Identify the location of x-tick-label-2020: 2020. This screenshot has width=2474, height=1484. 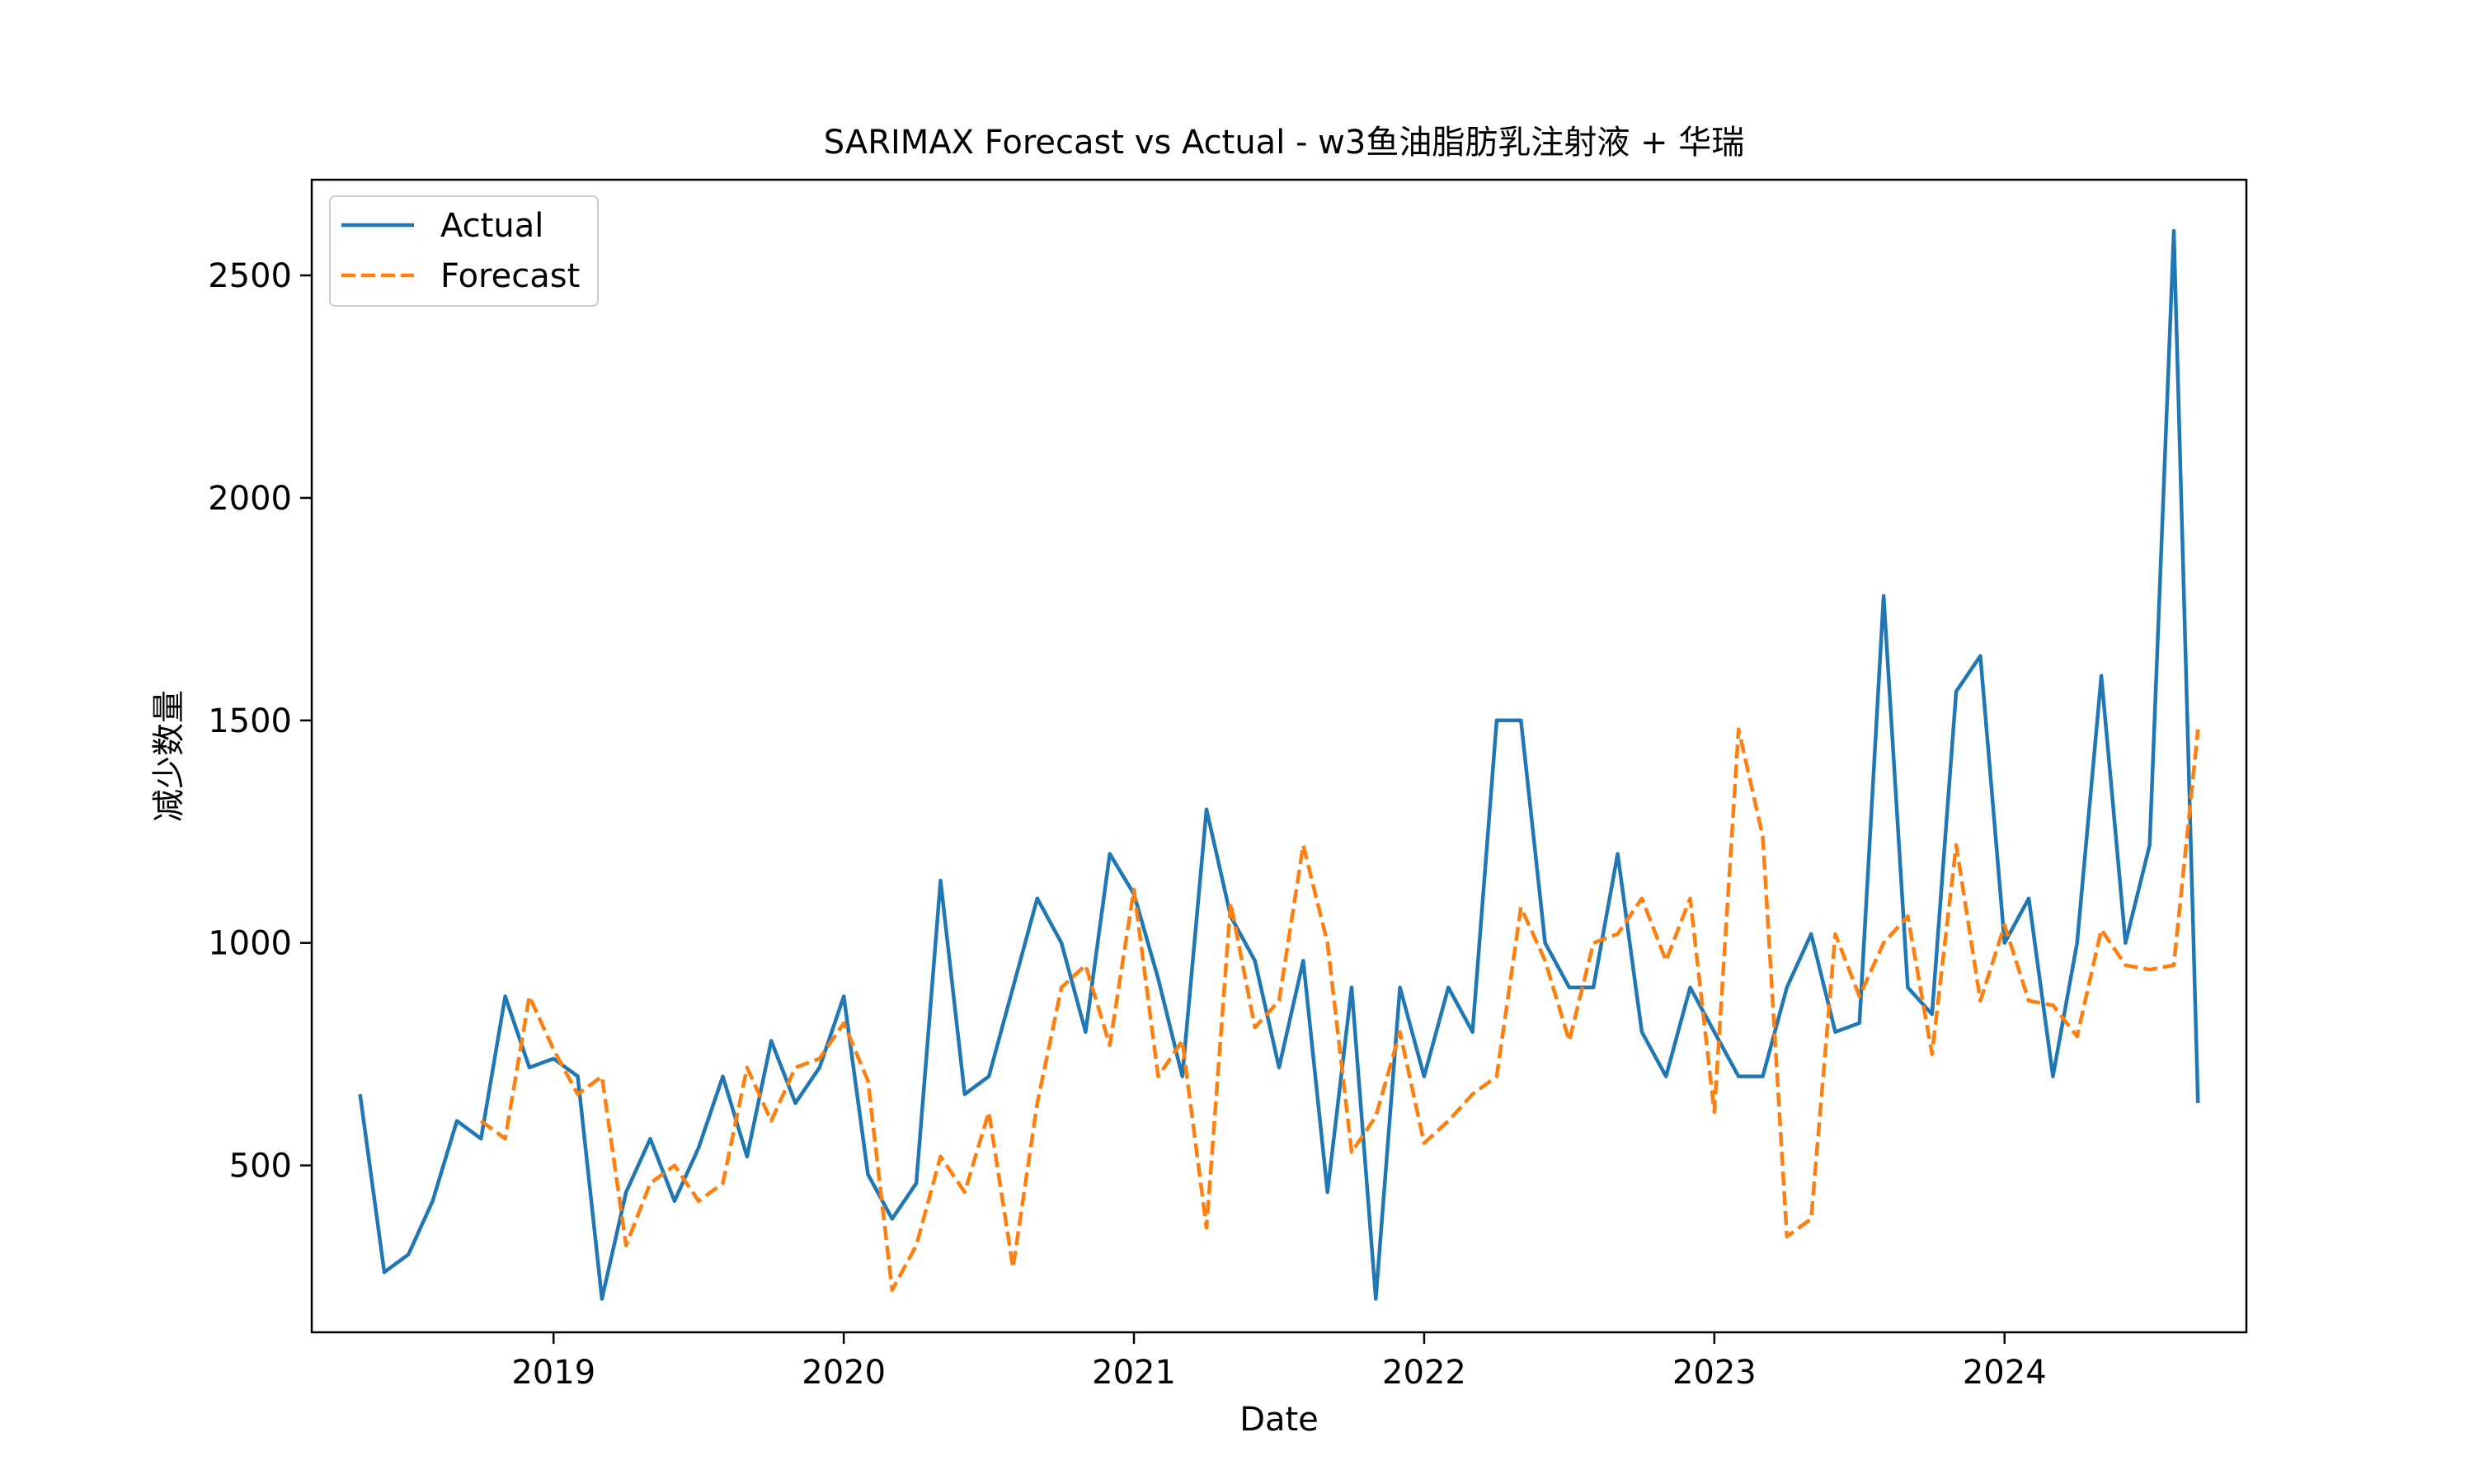
(844, 1373).